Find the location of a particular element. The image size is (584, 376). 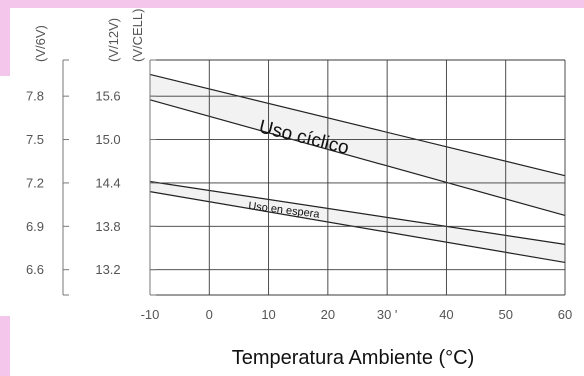

x-tick-labels: -10 0 10 20 30 ' 40 50 60 is located at coordinates (357, 314).